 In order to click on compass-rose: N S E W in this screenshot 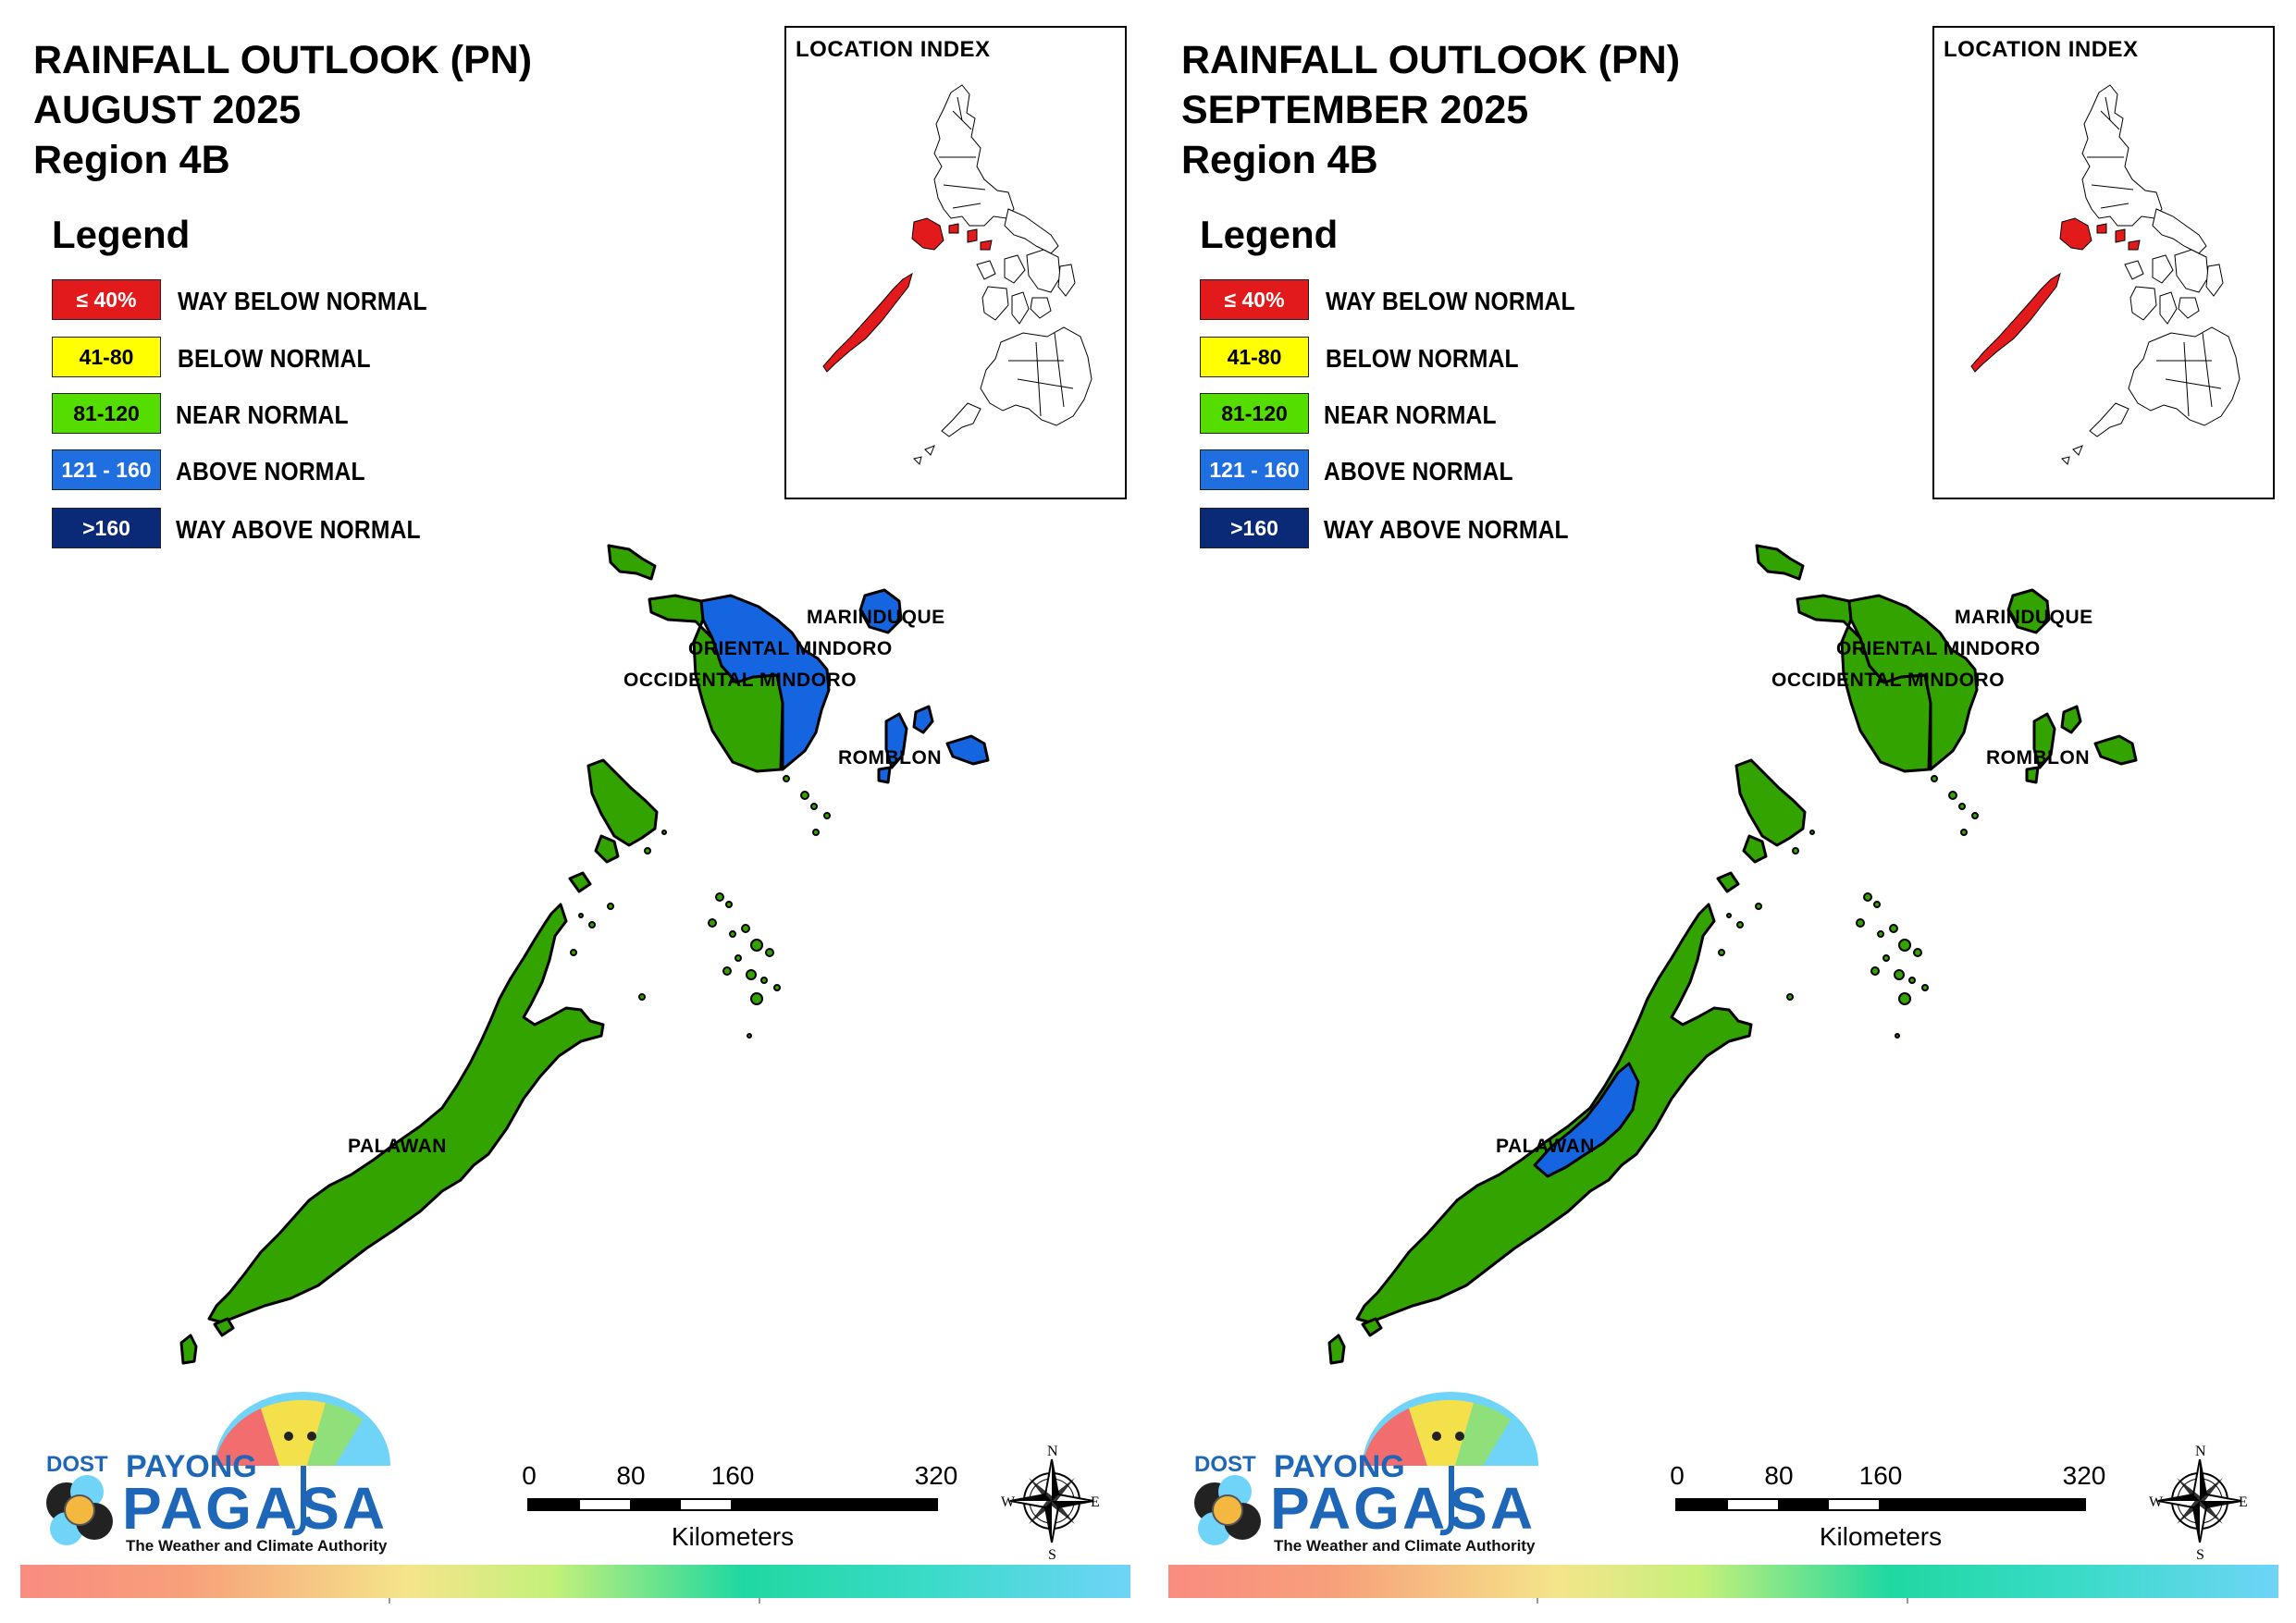, I will do `click(1052, 1502)`.